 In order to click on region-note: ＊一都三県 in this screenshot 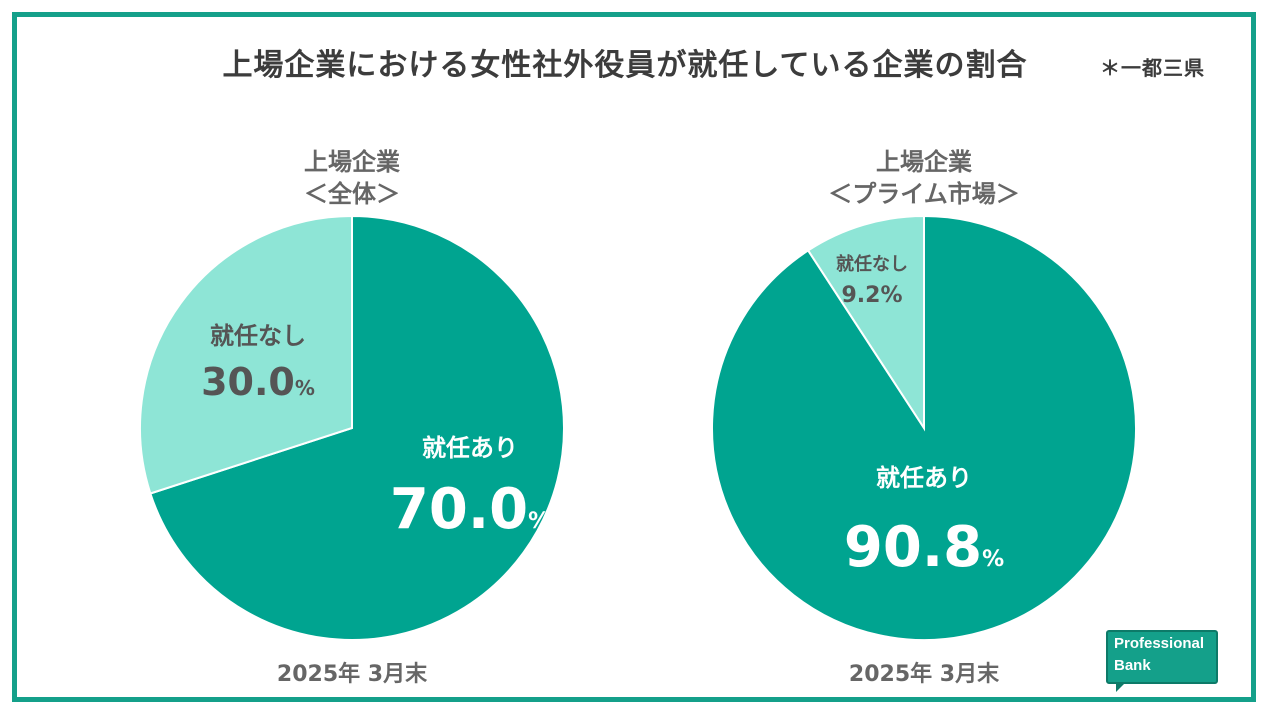, I will do `click(1152, 68)`.